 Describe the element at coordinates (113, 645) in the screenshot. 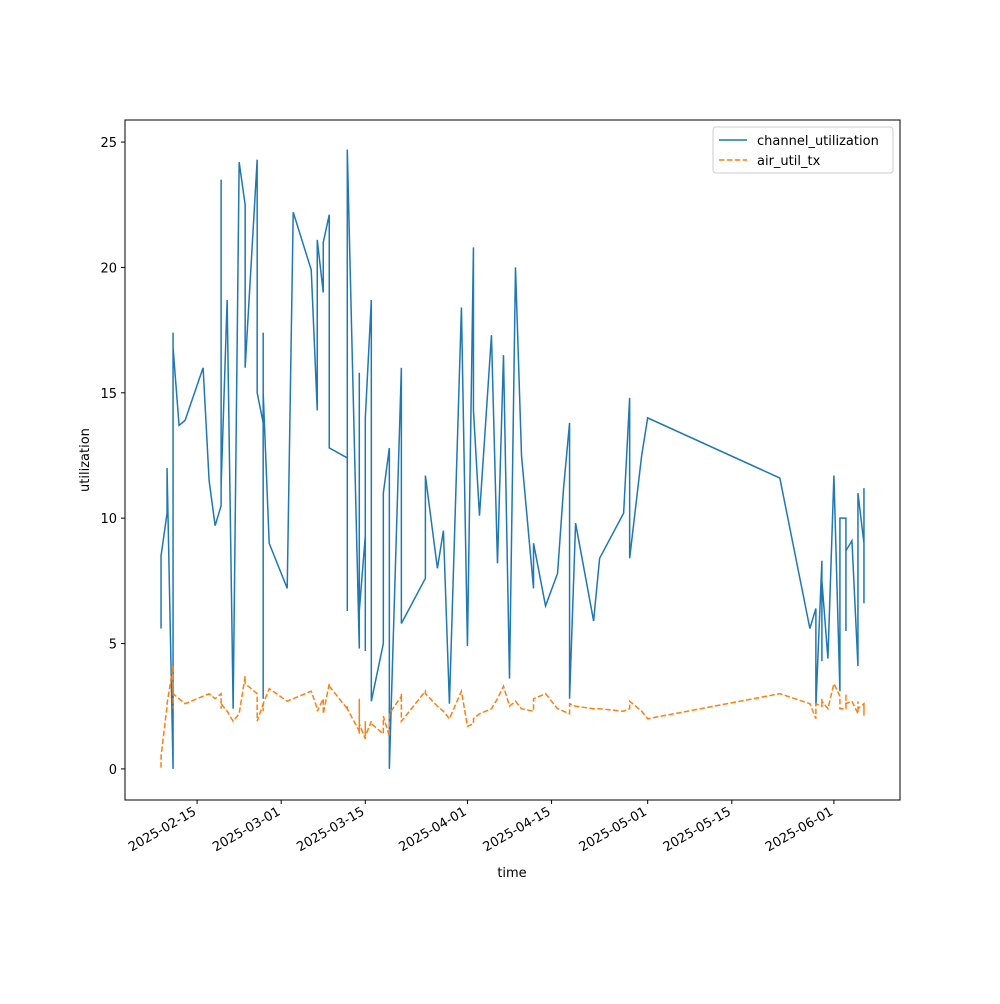

I see `y-tick-label: 5` at that location.